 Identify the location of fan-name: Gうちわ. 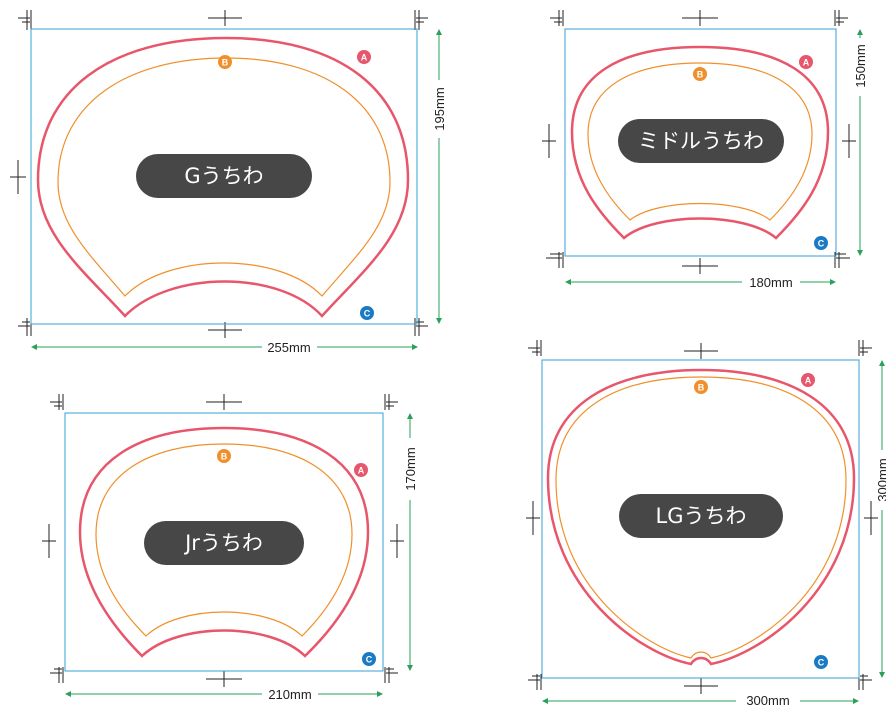
(223, 176).